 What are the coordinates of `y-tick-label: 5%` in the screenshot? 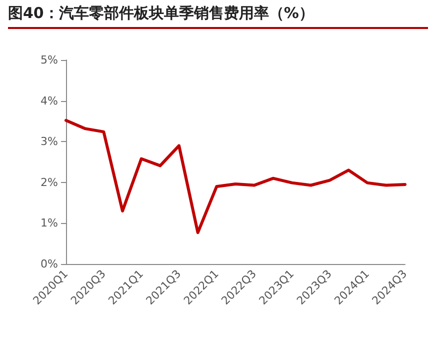 It's located at (49, 60).